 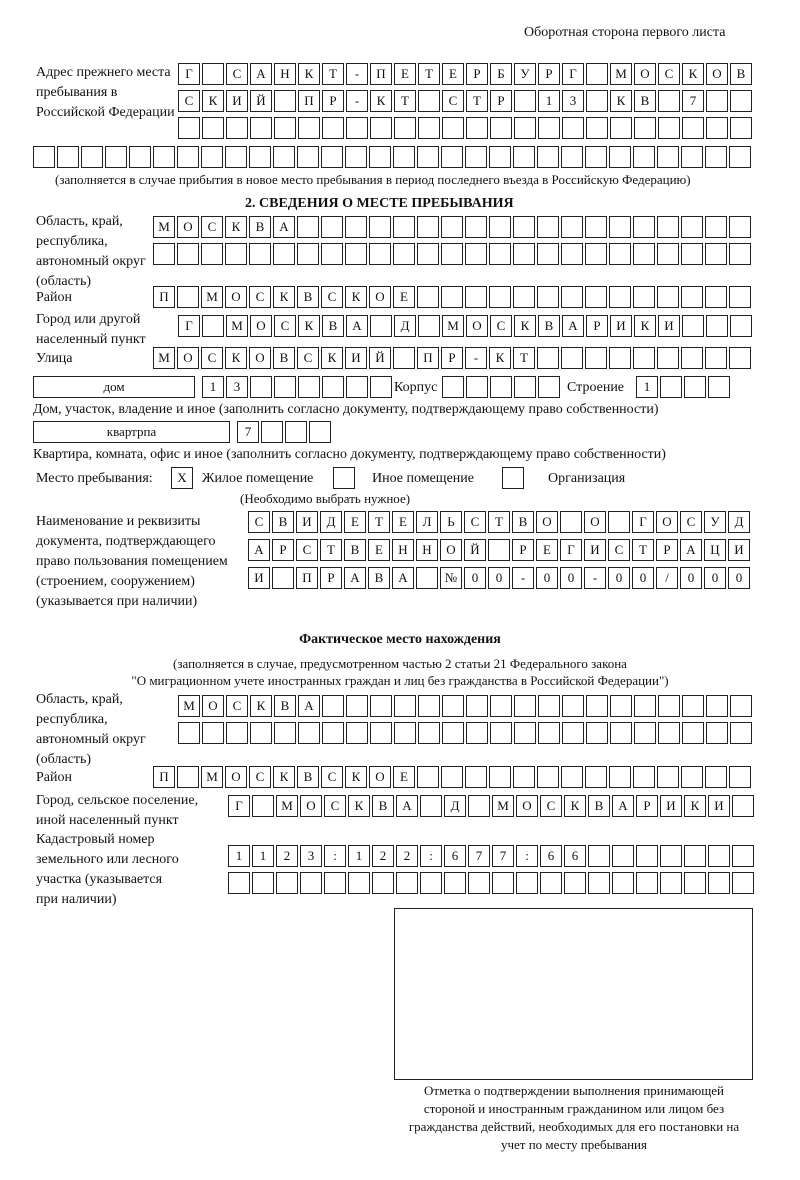 What do you see at coordinates (476, 358) in the screenshot?
I see `letter-cell: -` at bounding box center [476, 358].